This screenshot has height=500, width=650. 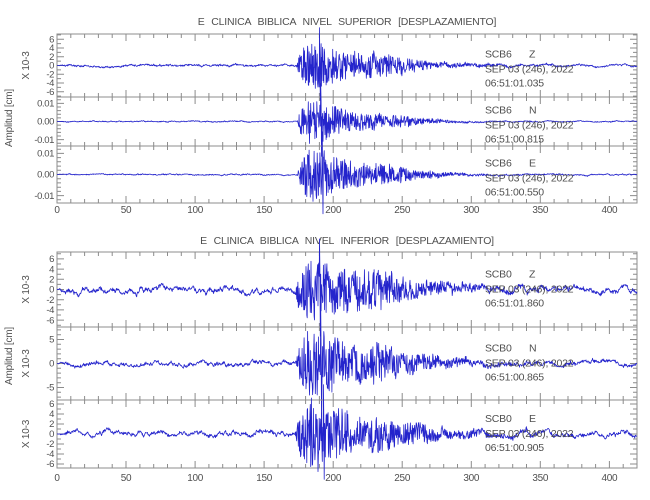 I want to click on waveform-SCB6-N, so click(x=347, y=120).